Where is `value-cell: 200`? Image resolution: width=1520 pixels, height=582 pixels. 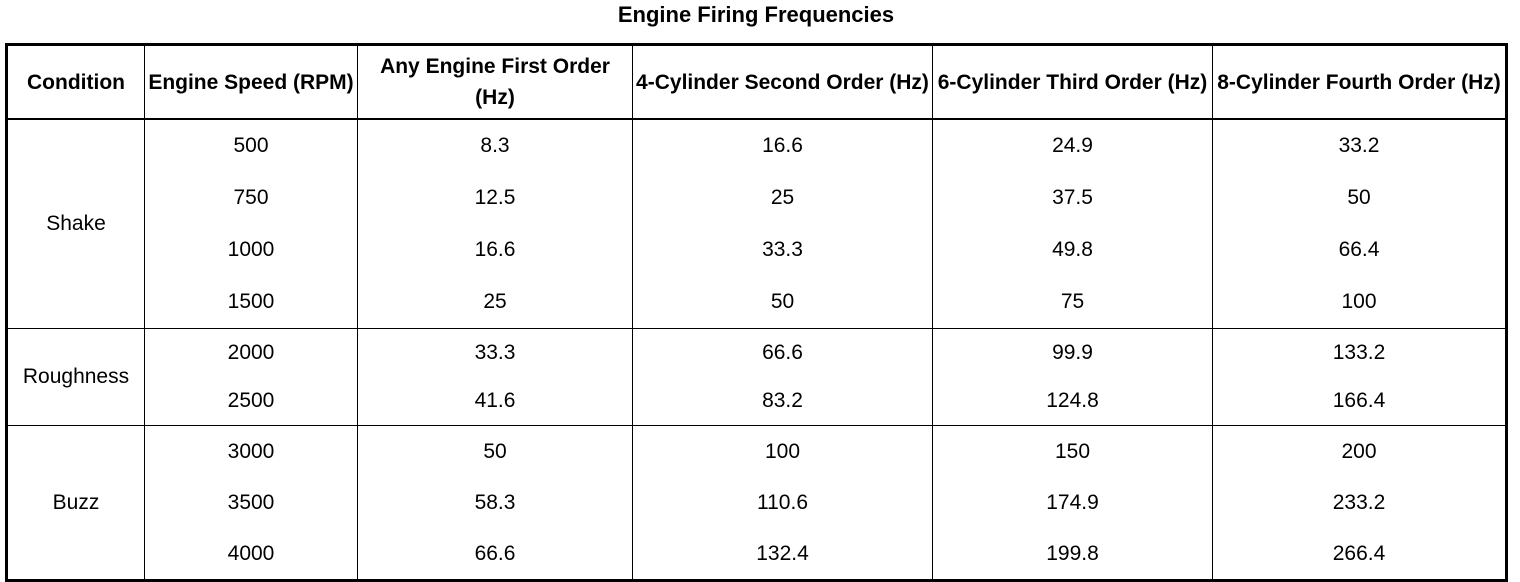 value-cell: 200 is located at coordinates (1359, 451).